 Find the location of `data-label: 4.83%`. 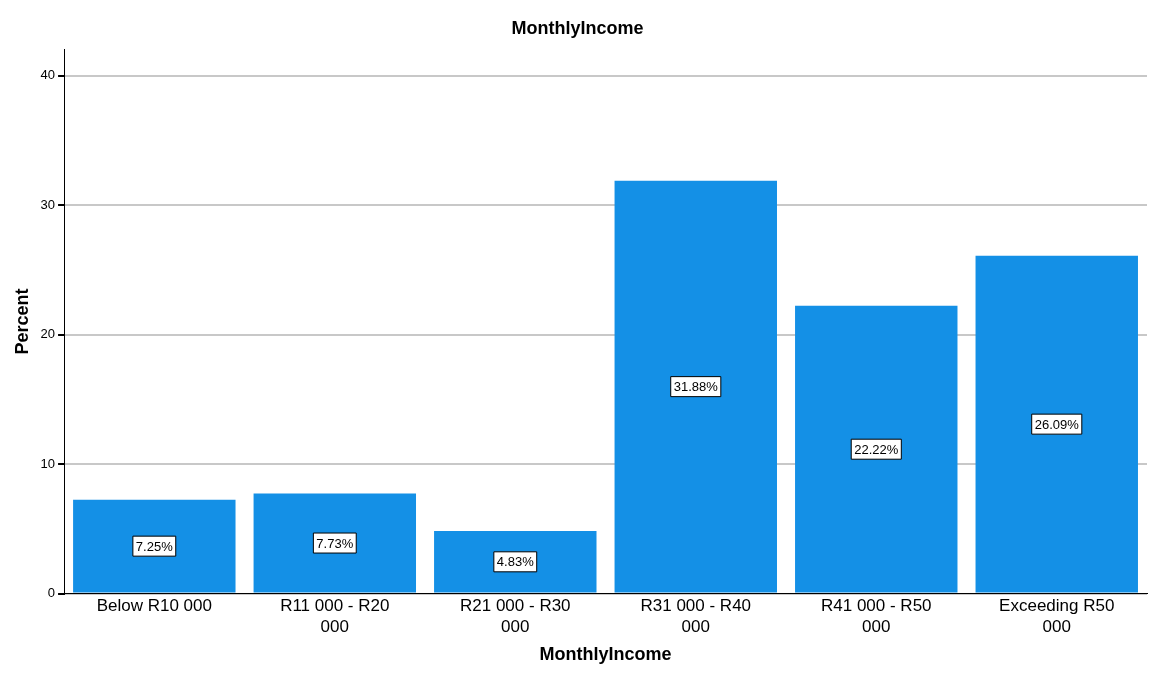

data-label: 4.83% is located at coordinates (515, 562).